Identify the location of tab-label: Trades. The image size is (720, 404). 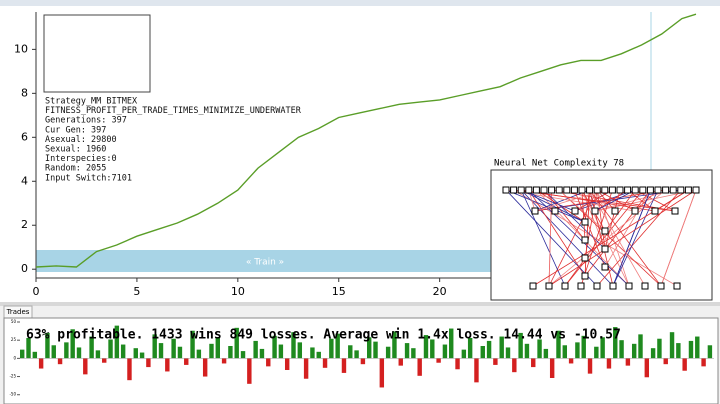
(18, 312).